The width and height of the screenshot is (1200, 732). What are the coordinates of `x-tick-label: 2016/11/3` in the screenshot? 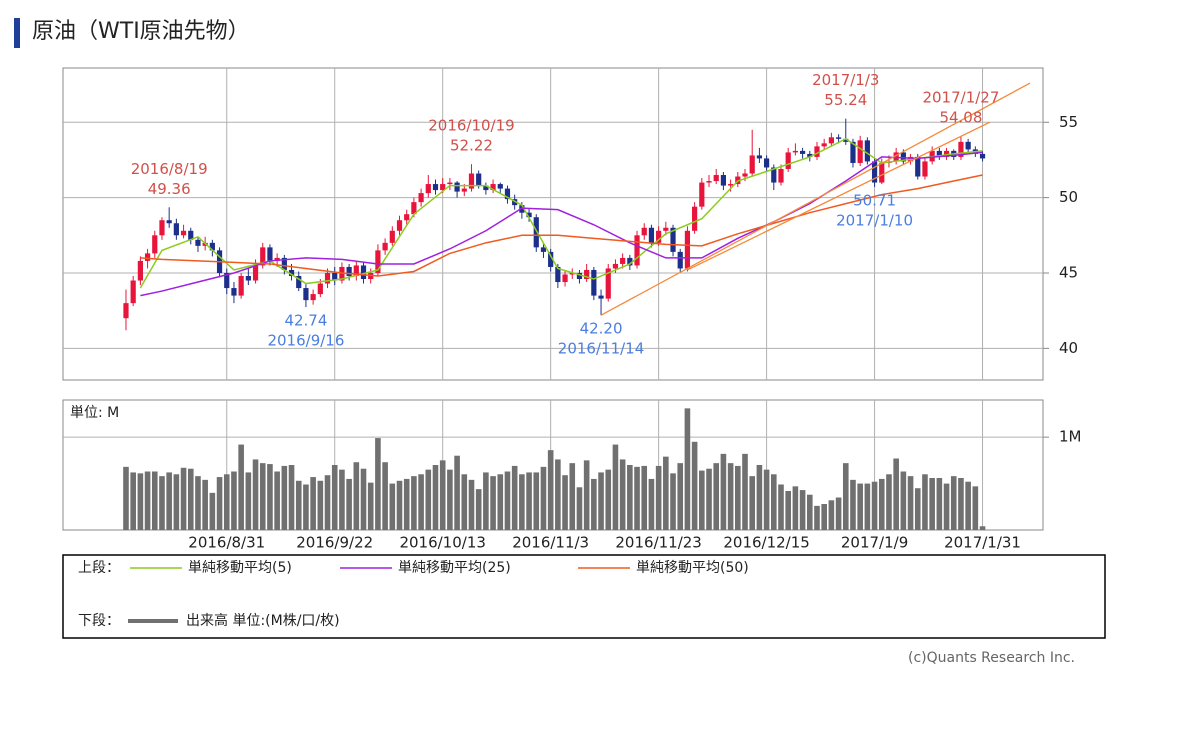 It's located at (550, 543).